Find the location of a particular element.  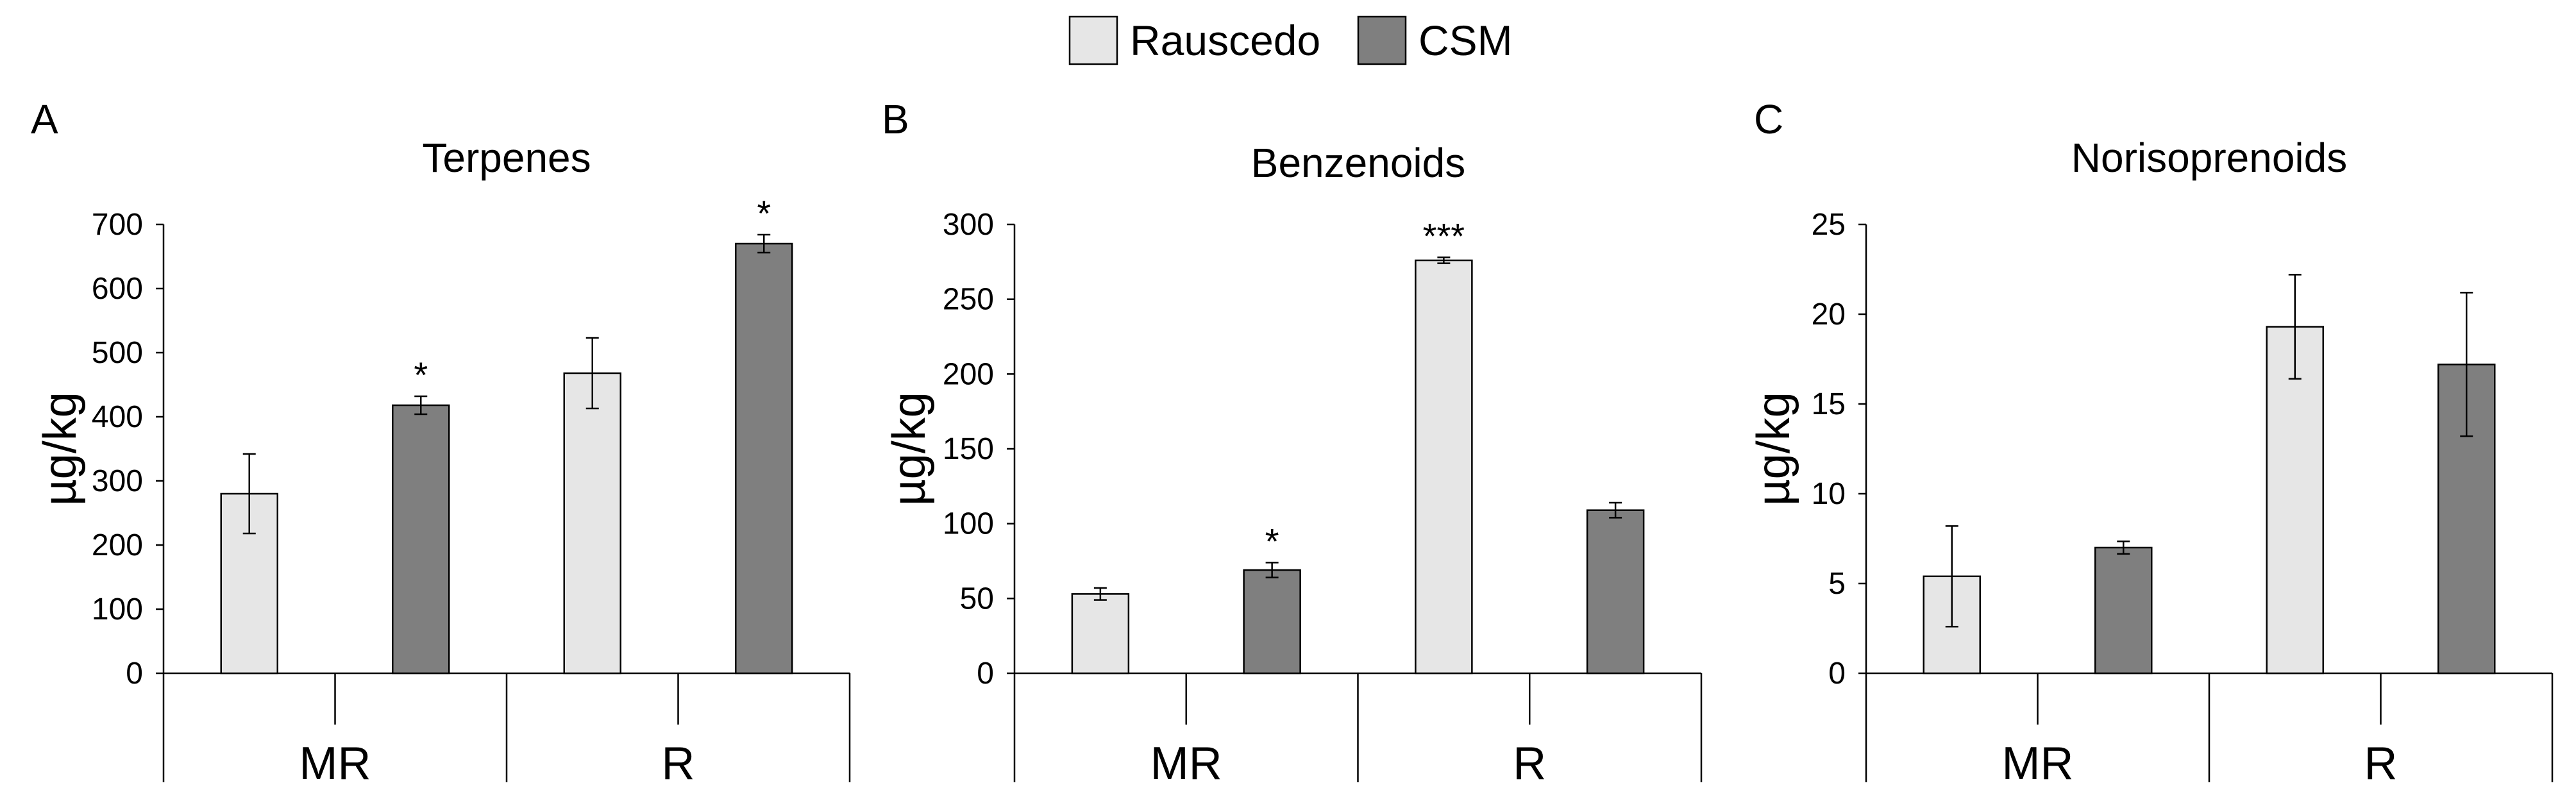

y-tick-label: 400 is located at coordinates (117, 417).